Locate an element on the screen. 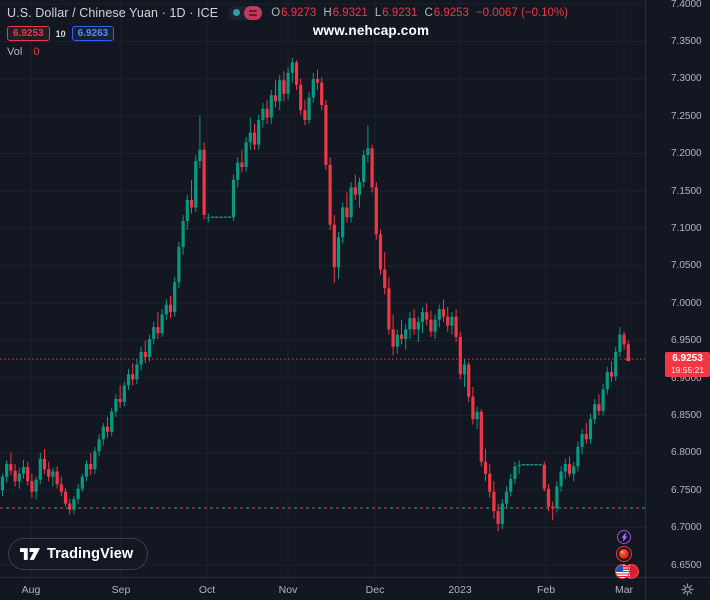 The width and height of the screenshot is (710, 600). time-tick-label: Aug is located at coordinates (31, 590).